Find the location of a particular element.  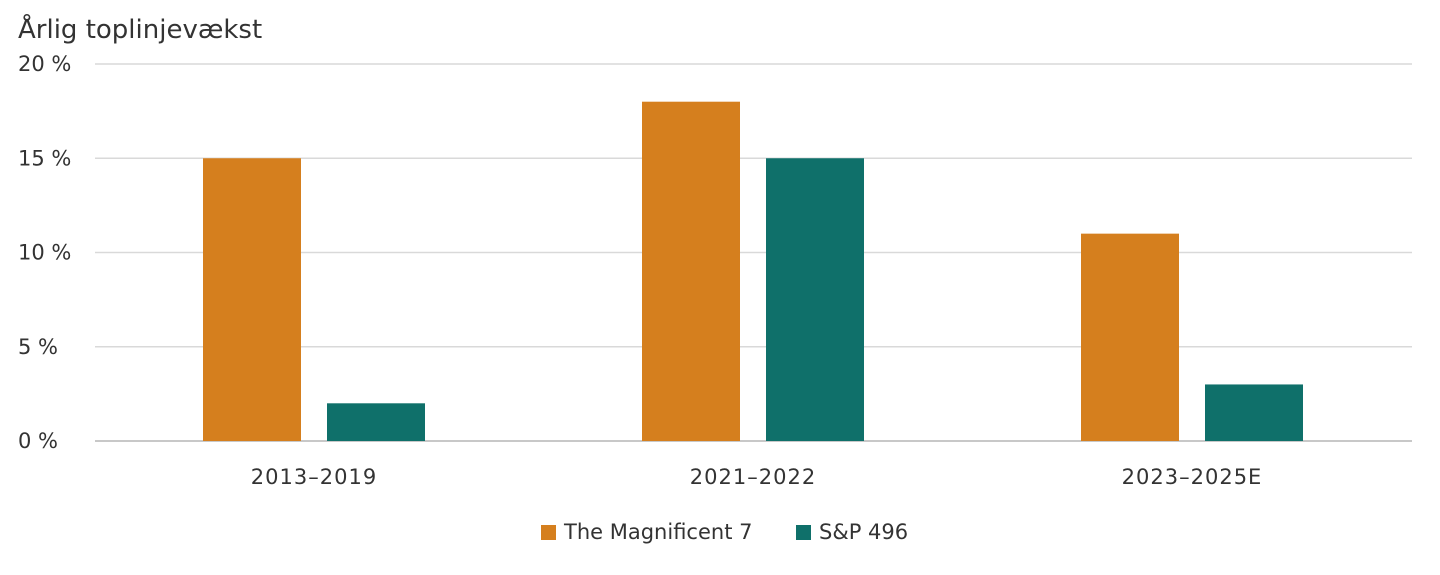

chart-title: Årlig toplinjevækst is located at coordinates (140, 29).